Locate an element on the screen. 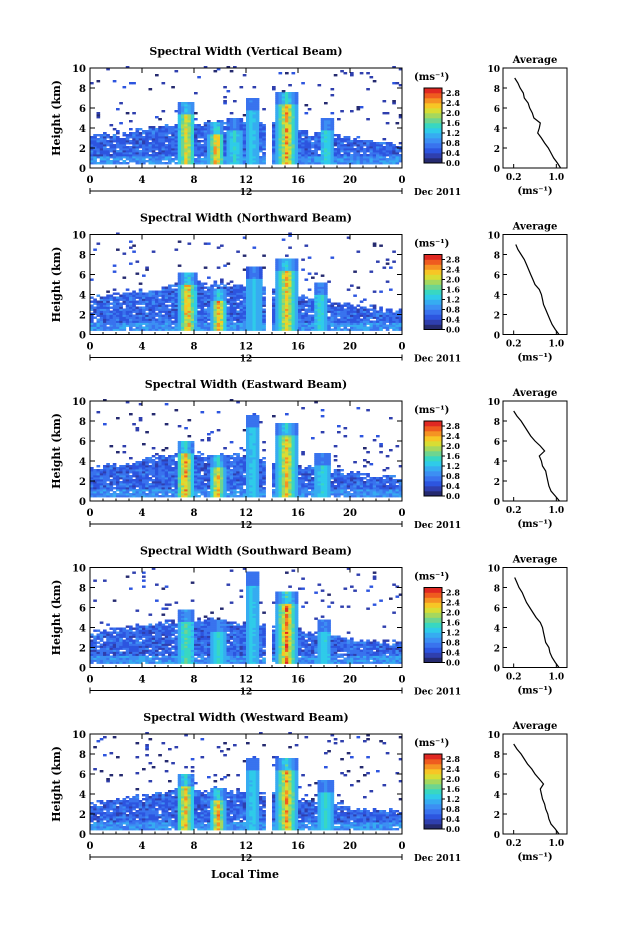  colorbar-tick-label: 0.8 is located at coordinates (453, 476).